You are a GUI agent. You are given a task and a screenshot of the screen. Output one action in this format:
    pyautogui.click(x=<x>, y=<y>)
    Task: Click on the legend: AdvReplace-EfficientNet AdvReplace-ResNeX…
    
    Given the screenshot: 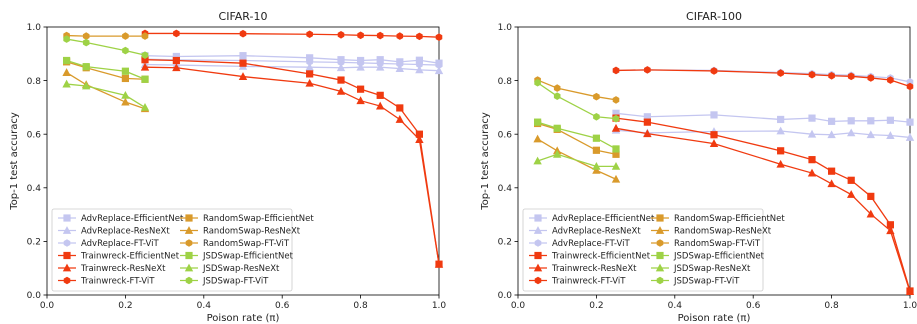 What is the action you would take?
    pyautogui.click(x=182, y=250)
    